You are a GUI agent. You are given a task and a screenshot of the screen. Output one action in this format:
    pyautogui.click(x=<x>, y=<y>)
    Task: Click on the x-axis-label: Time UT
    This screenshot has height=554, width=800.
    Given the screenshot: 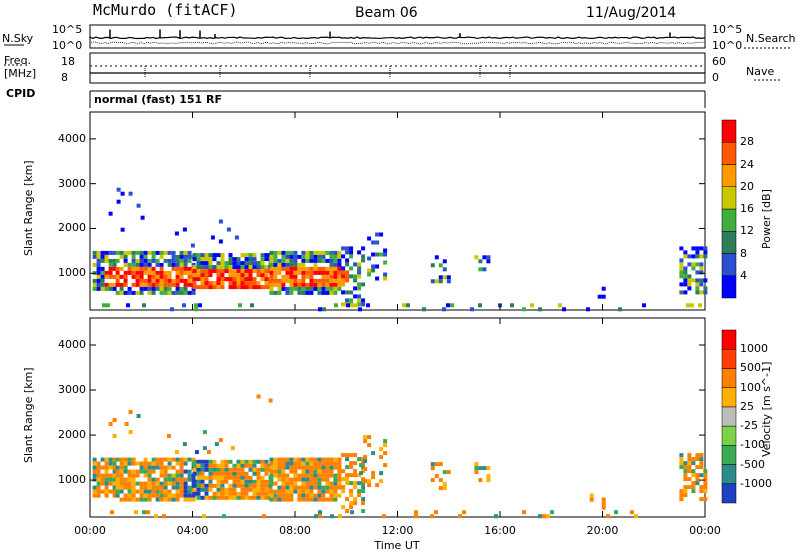 What is the action you would take?
    pyautogui.click(x=397, y=545)
    